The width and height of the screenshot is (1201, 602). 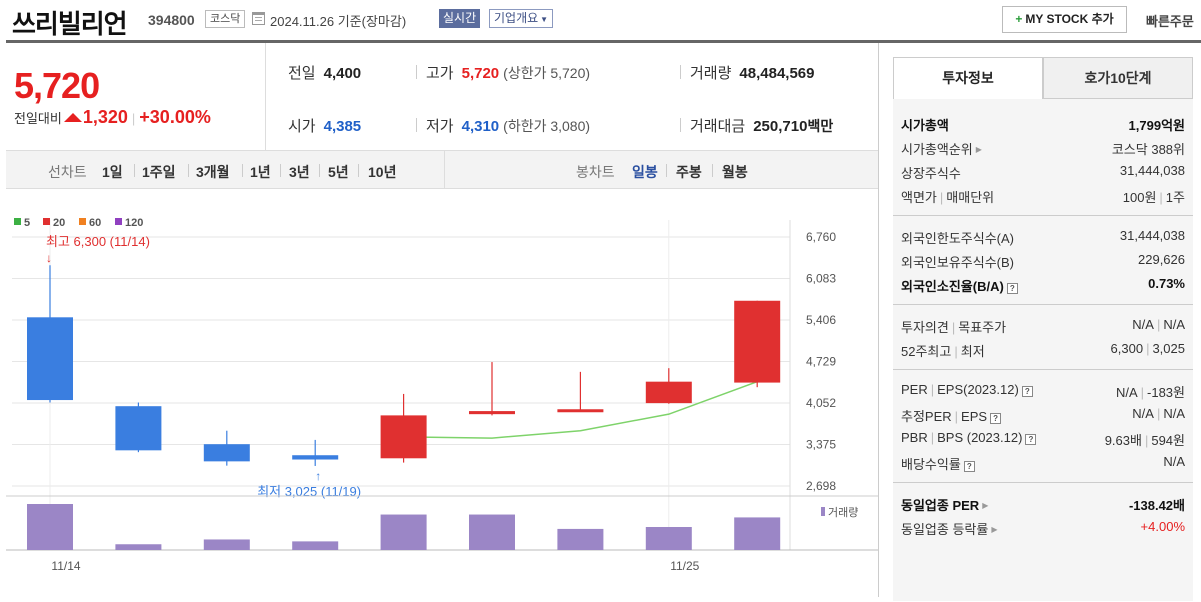 What do you see at coordinates (1162, 526) in the screenshot?
I see `sector-change-value: +4.00%` at bounding box center [1162, 526].